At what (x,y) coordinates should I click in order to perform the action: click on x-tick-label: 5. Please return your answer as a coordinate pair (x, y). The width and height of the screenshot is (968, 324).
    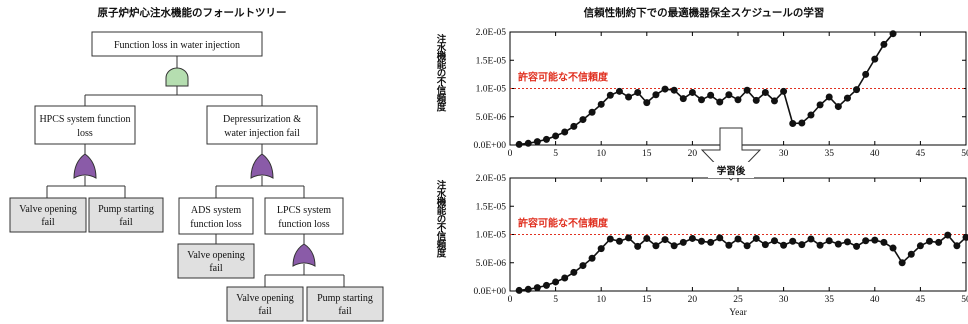
    Looking at the image, I should click on (555, 154).